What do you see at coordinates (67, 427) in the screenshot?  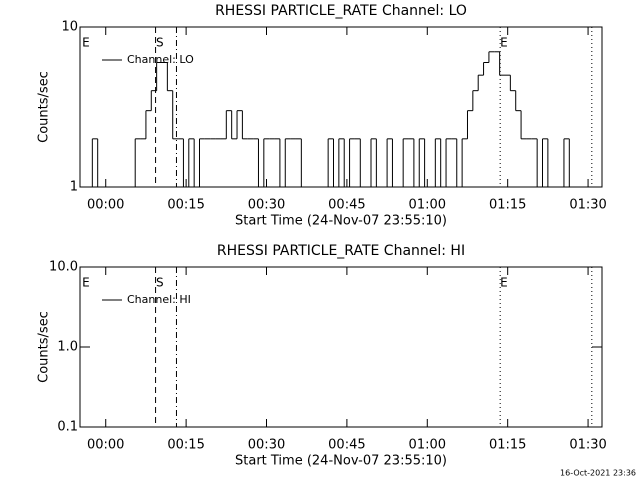 I see `y-tick-label: 0.1` at bounding box center [67, 427].